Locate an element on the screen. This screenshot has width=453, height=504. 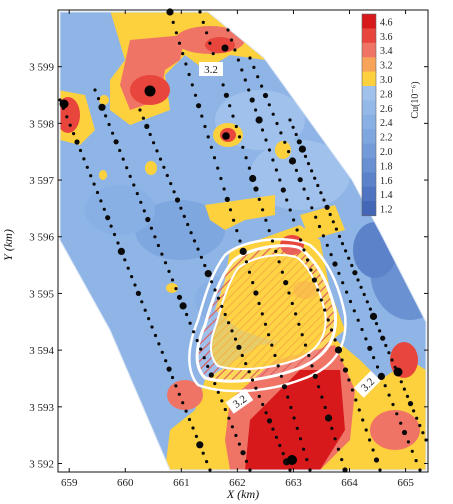
sample-point-large is located at coordinates (398, 372).